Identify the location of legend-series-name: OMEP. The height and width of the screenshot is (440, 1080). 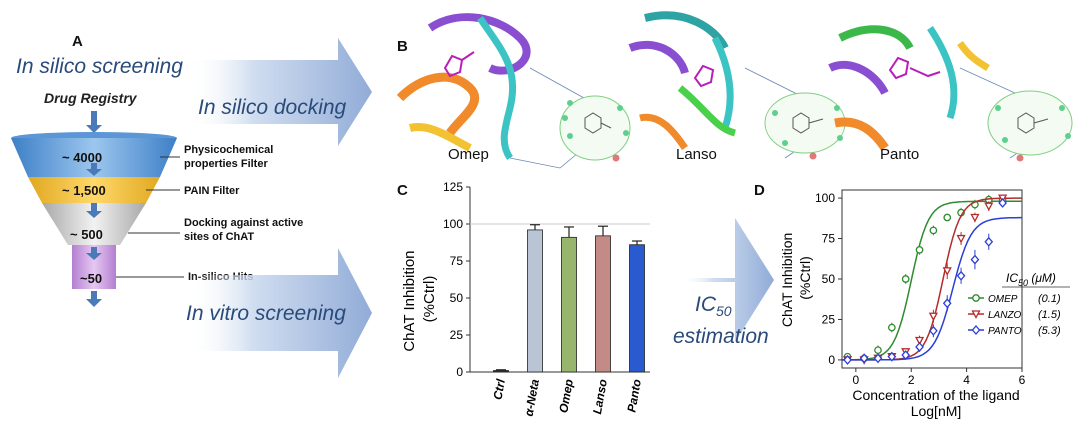
(1003, 299).